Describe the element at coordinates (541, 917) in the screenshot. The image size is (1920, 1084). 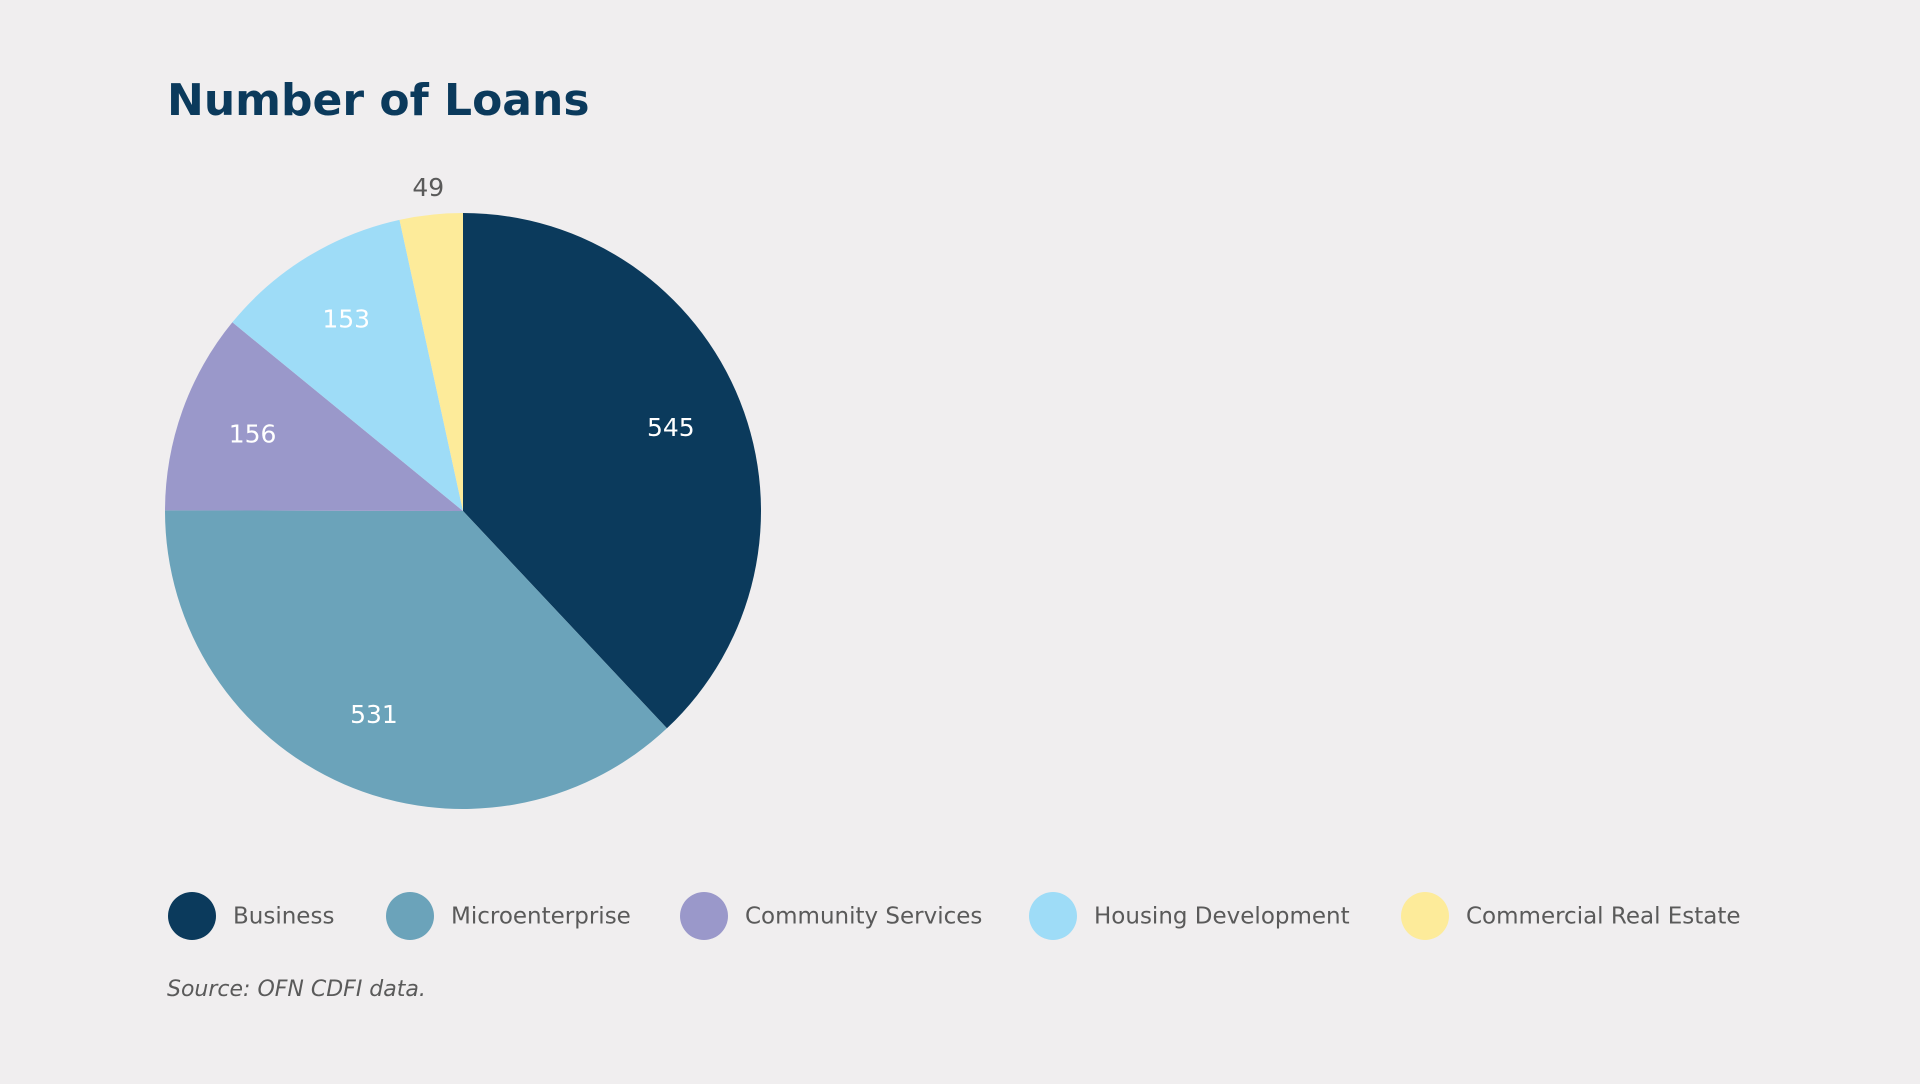
I see `legend-label: Microenterprise` at that location.